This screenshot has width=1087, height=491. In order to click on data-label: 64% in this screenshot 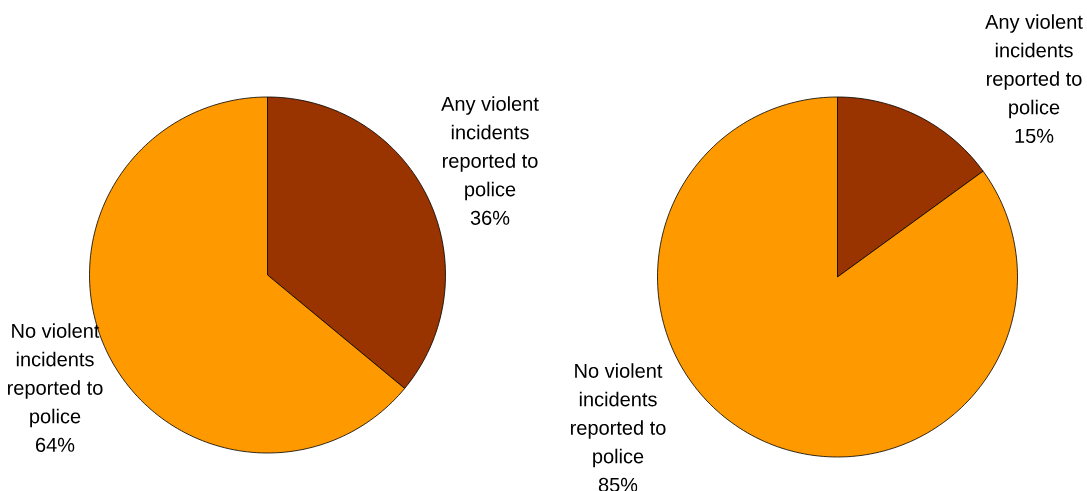, I will do `click(55, 444)`.